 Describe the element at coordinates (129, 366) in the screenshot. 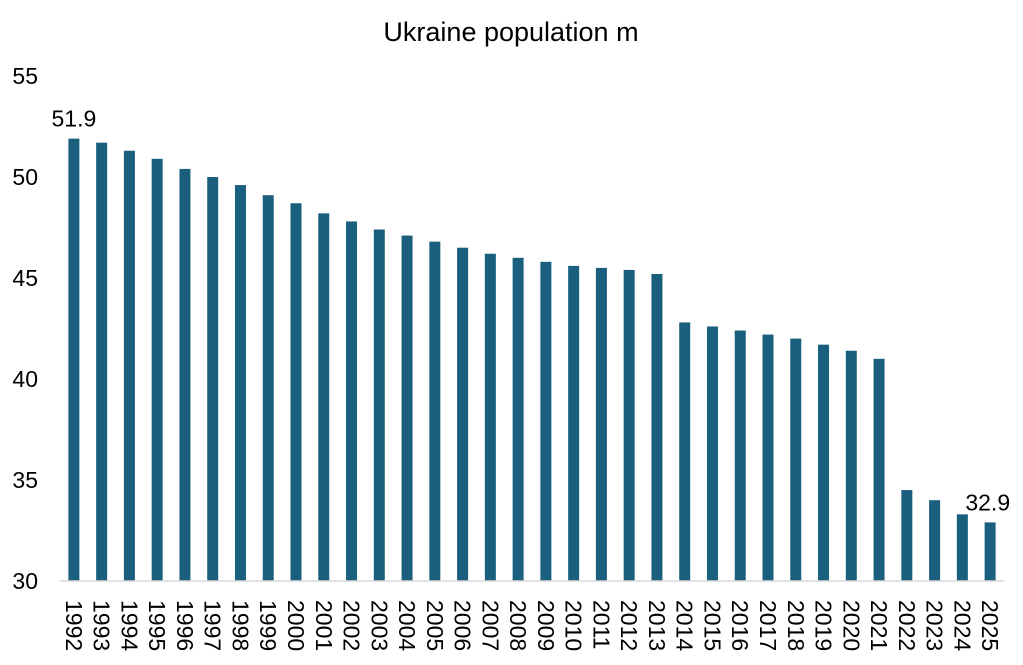

I see `bar-1994` at that location.